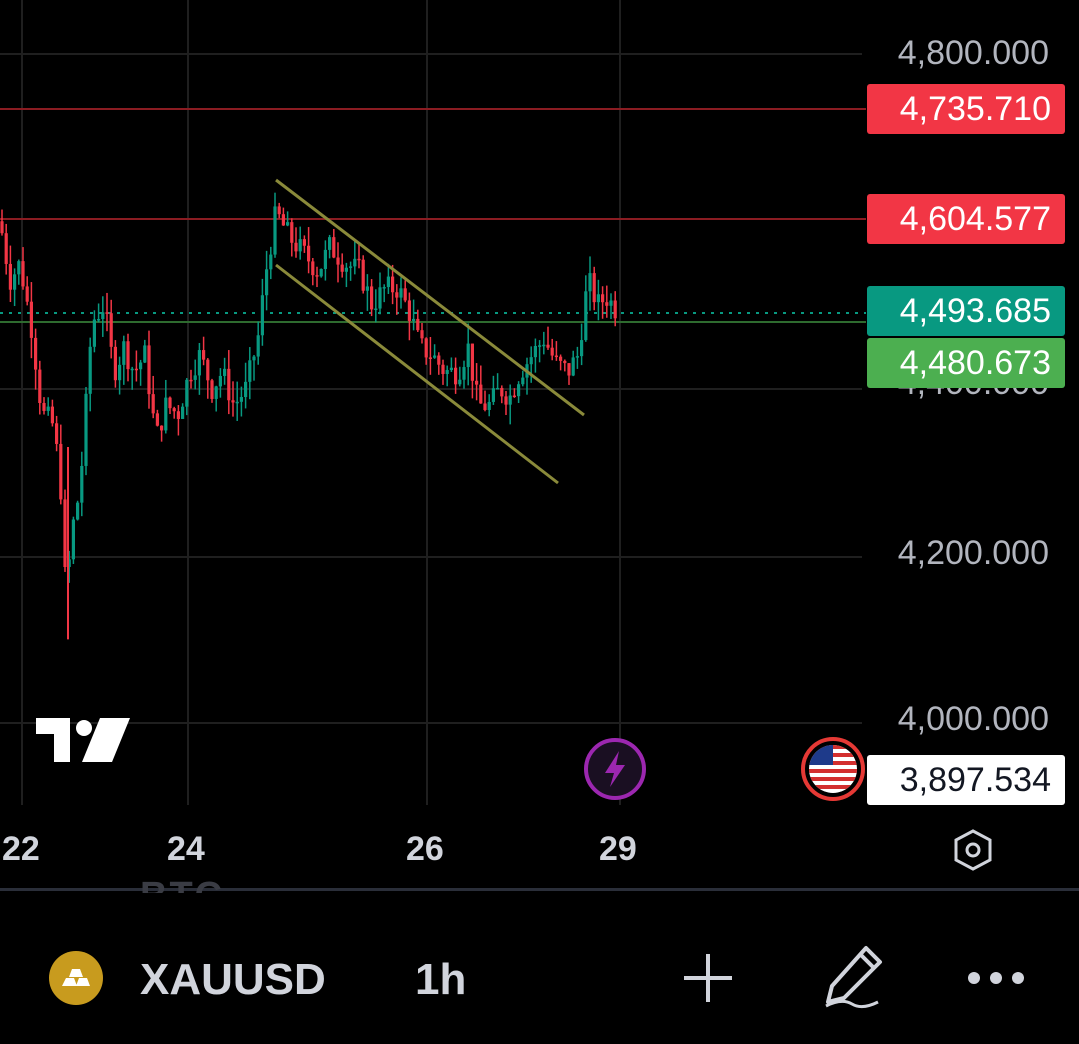  What do you see at coordinates (966, 780) in the screenshot?
I see `price-label-crosshair: 3,897.534` at bounding box center [966, 780].